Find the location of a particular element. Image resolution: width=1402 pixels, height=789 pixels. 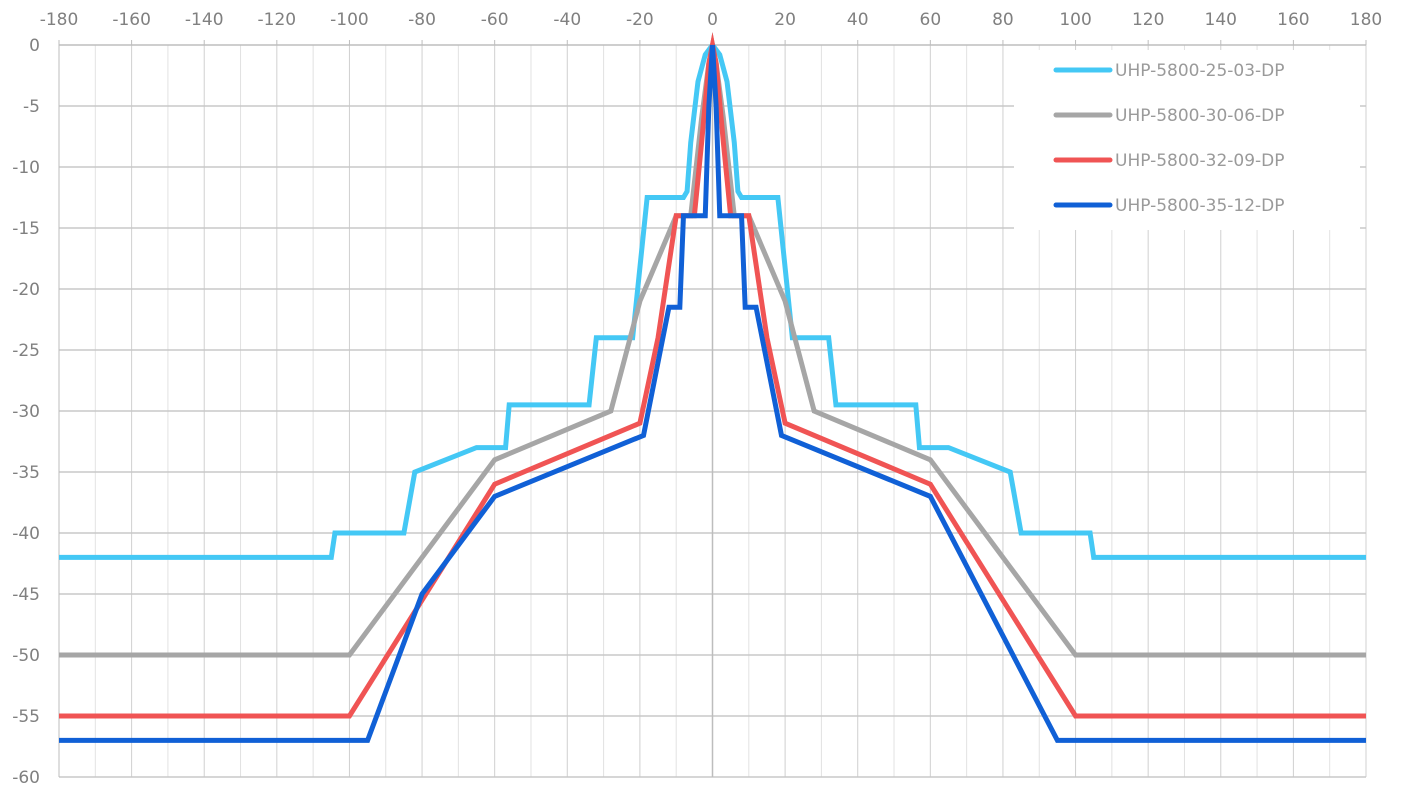

legend-box is located at coordinates (1187, 140).